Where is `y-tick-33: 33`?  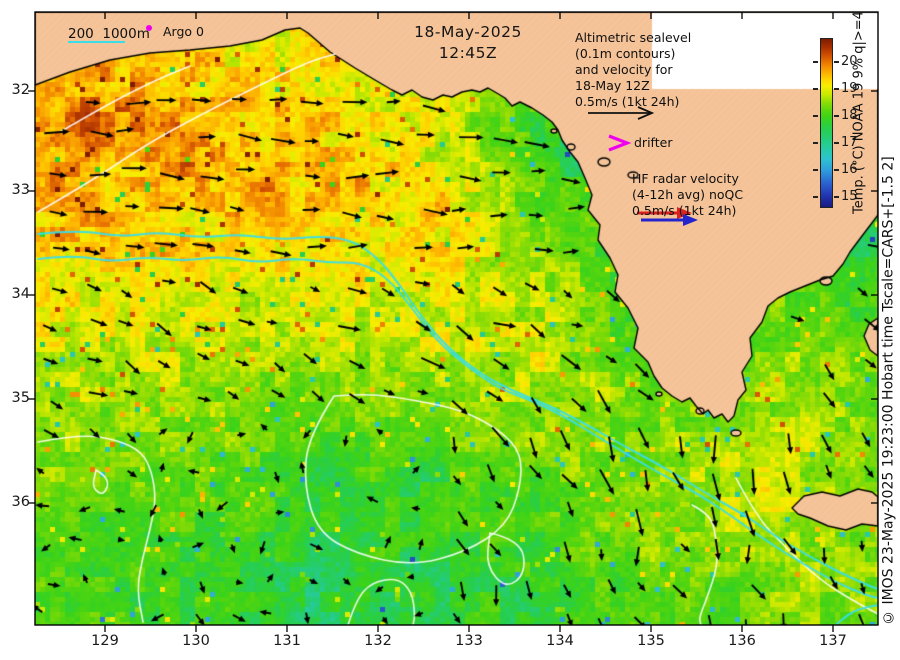 y-tick-33: 33 is located at coordinates (20, 190).